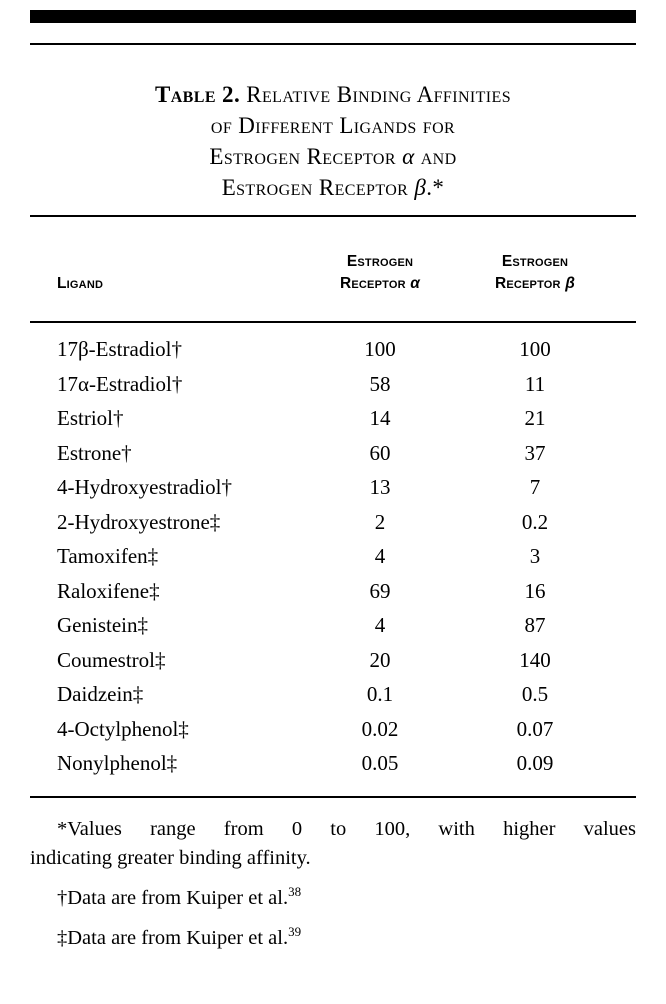 The height and width of the screenshot is (1004, 666). What do you see at coordinates (333, 125) in the screenshot?
I see `title-line-2: of Different Ligands for` at bounding box center [333, 125].